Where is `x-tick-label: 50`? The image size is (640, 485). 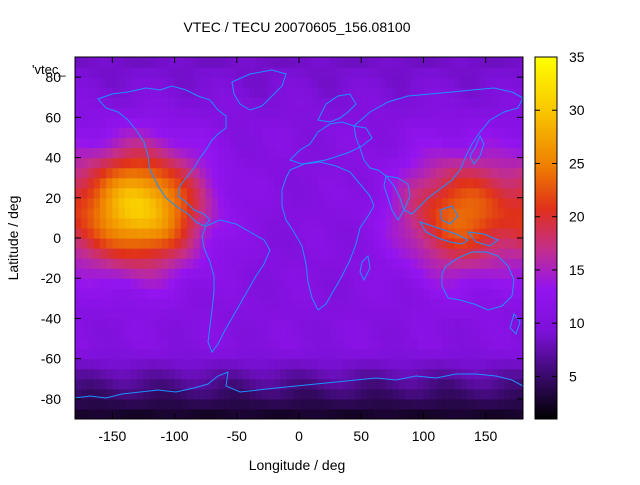
x-tick-label: 50 is located at coordinates (361, 436).